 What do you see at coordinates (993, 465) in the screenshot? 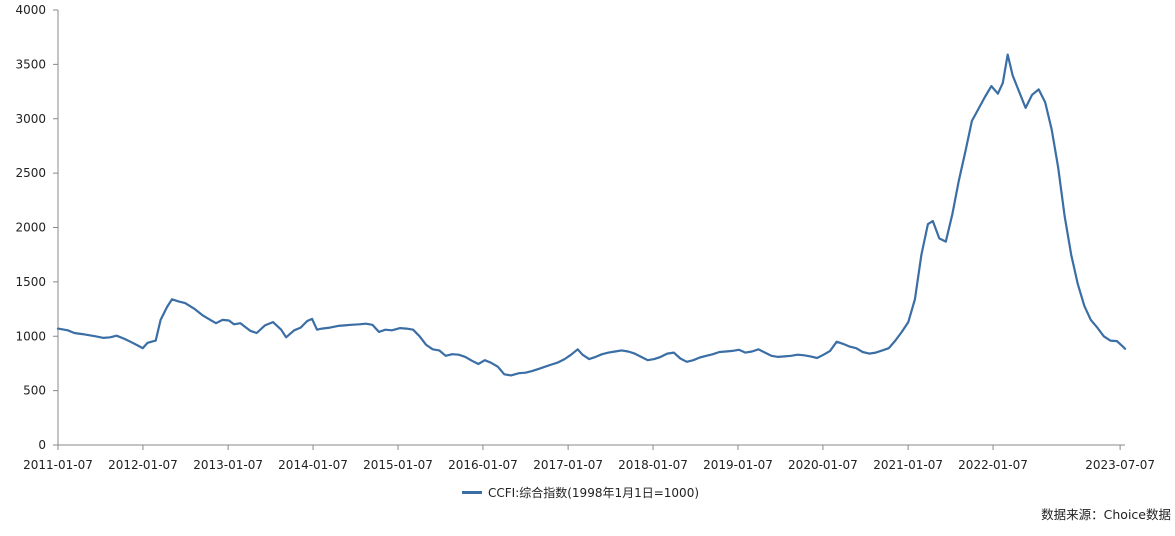
I see `x-tick-label: 2022-01-07` at bounding box center [993, 465].